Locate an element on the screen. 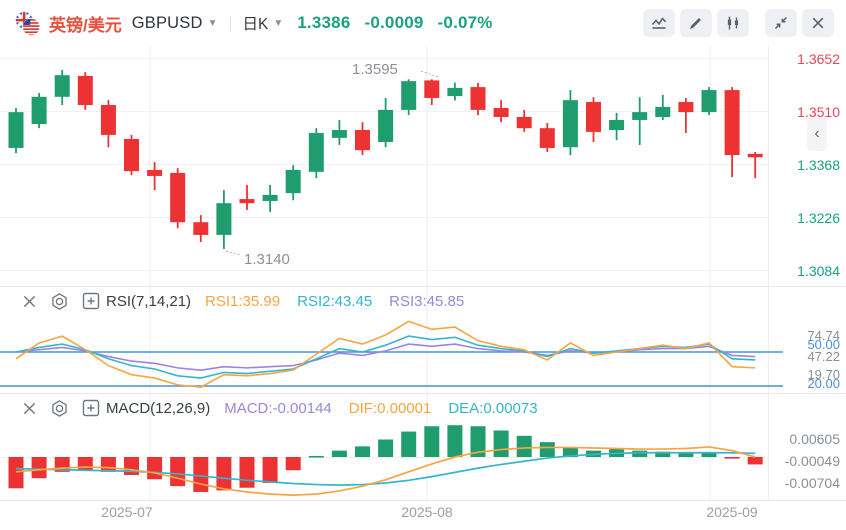 The height and width of the screenshot is (530, 846). macd-values: MACD:-0.00144 DIF:0.00001 DEA:0.00073 is located at coordinates (389, 408).